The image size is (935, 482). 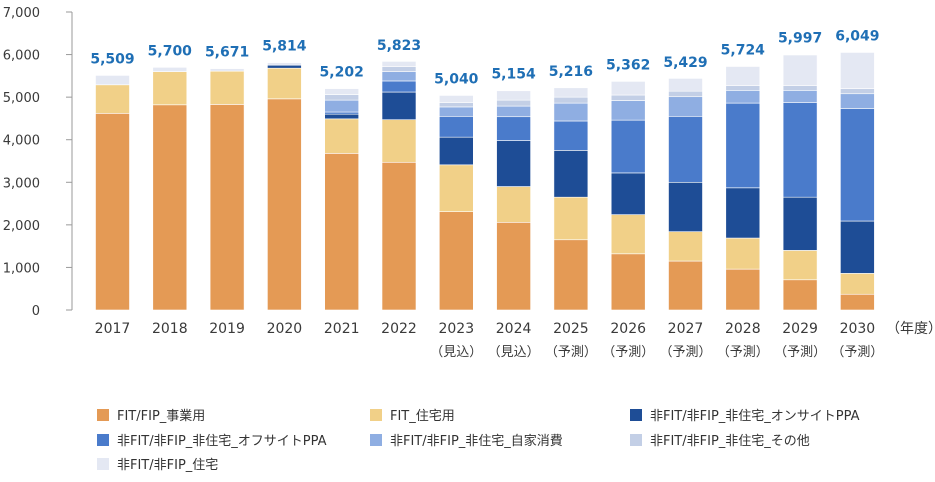 What do you see at coordinates (222, 441) in the screenshot?
I see `legend-label: 非FIT/非FIP_非住宅_オフサイトPPA` at bounding box center [222, 441].